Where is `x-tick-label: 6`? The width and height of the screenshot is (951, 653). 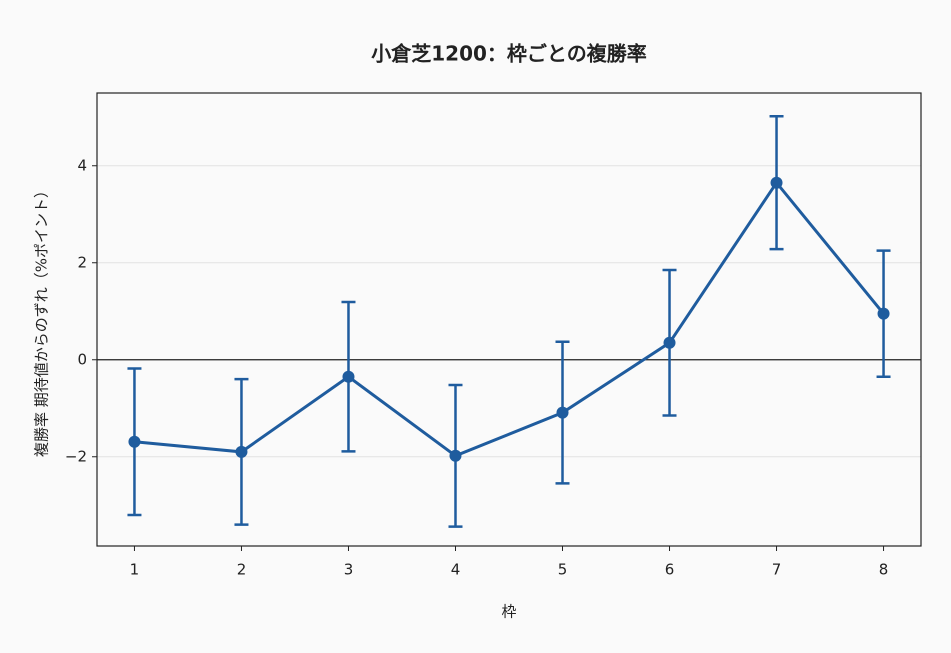
x-tick-label: 6 is located at coordinates (670, 570).